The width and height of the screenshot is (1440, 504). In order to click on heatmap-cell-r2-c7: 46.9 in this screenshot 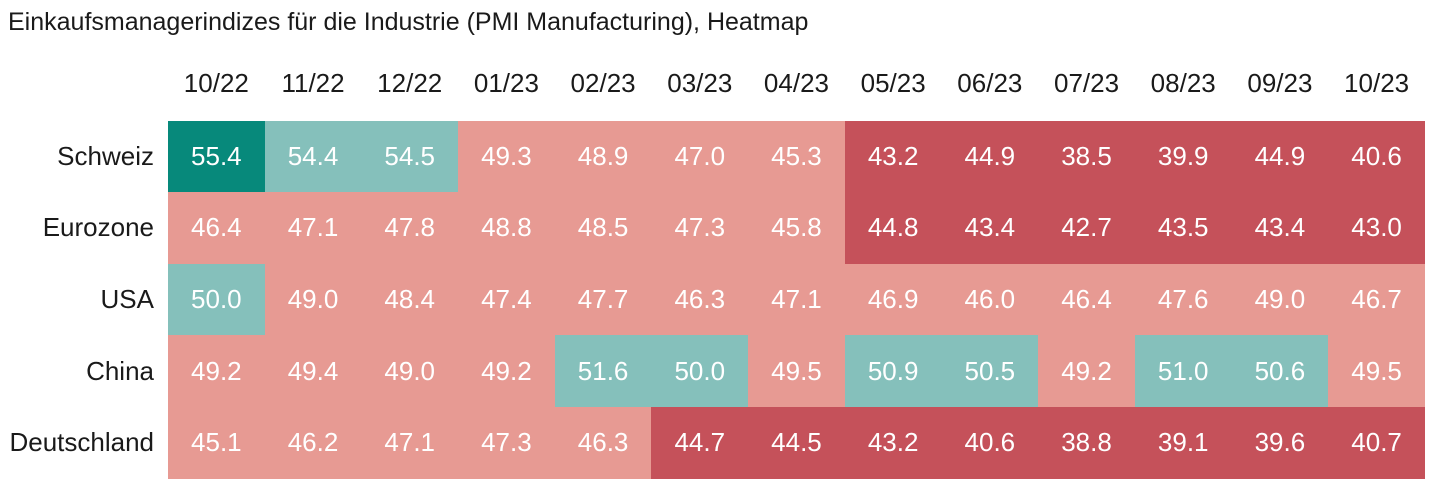, I will do `click(893, 299)`.